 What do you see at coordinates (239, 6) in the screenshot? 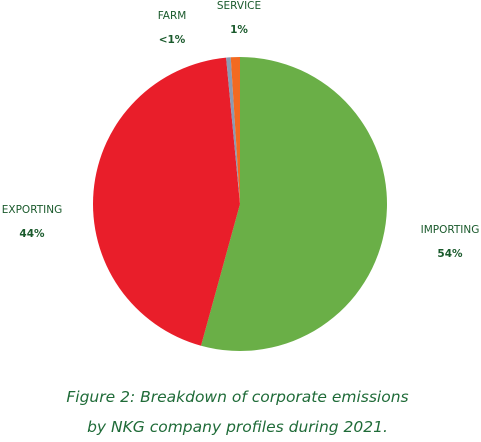
I see `slice-label: SERVICE` at bounding box center [239, 6].